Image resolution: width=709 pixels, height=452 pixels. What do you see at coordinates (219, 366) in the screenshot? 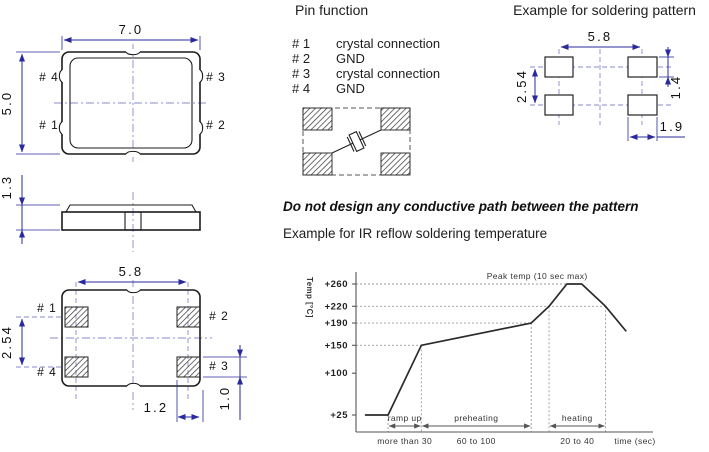
I see `bottom-view-pin3-label: # 3` at bounding box center [219, 366].